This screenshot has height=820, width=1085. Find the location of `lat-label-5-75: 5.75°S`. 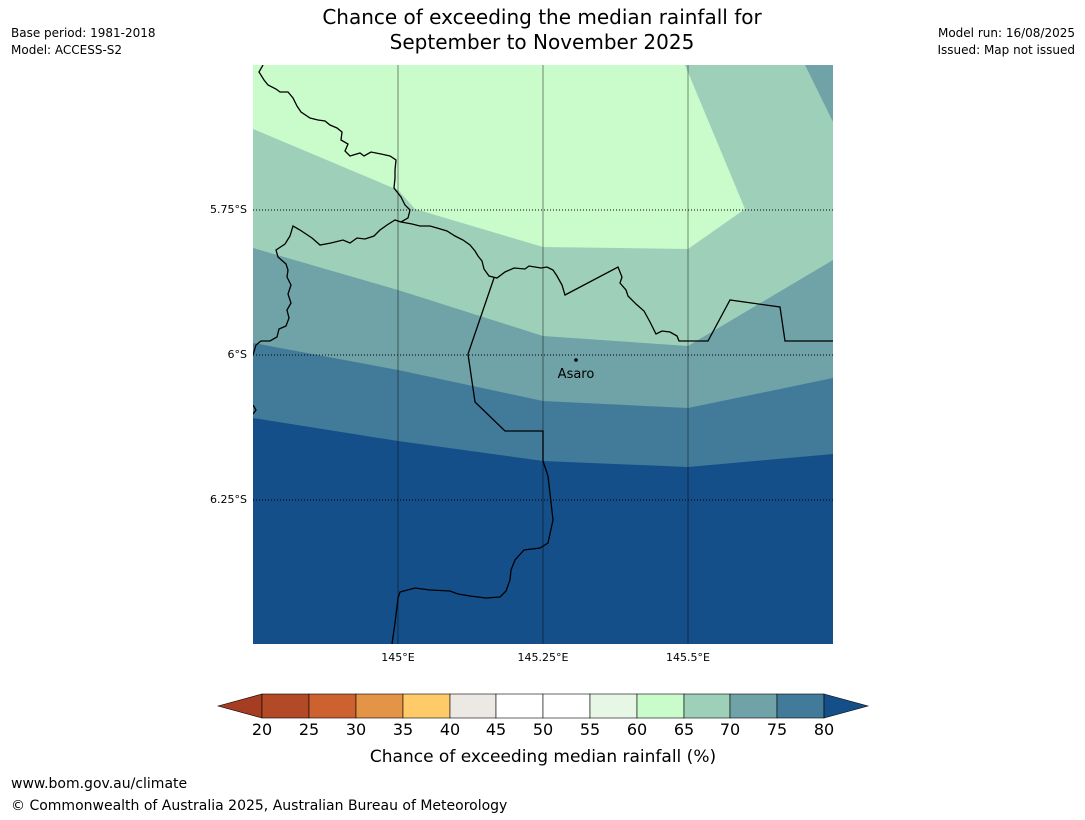

lat-label-5-75: 5.75°S is located at coordinates (228, 209).